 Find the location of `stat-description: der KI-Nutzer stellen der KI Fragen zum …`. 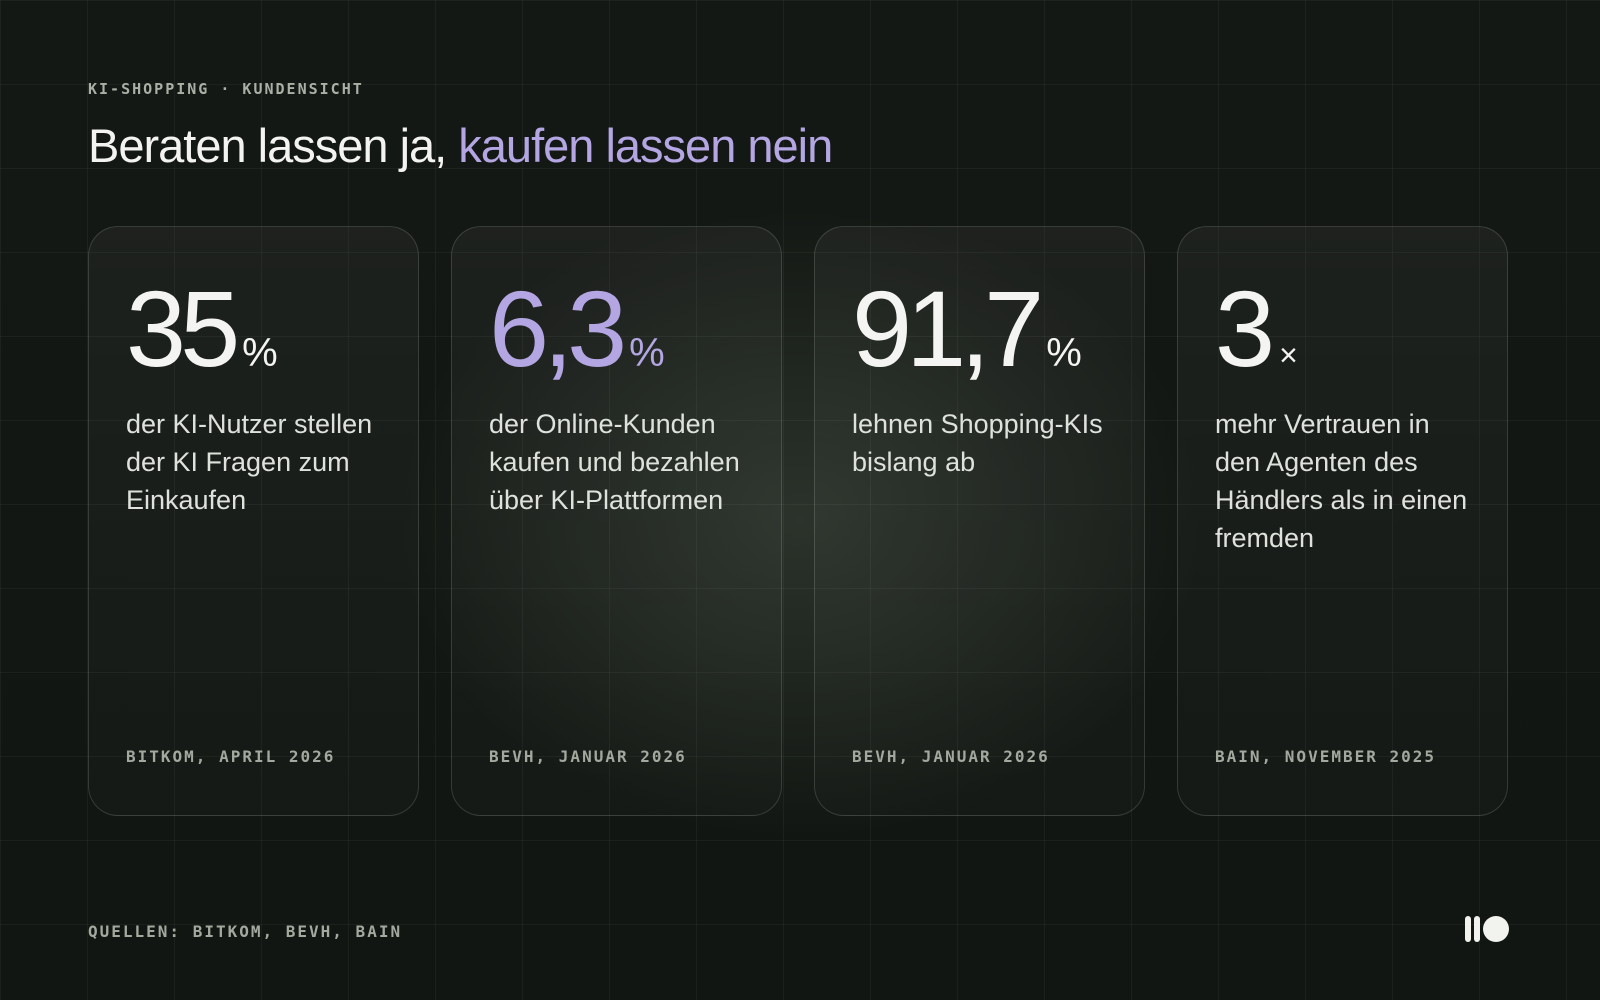

stat-description: der KI-Nutzer stellen der KI Fragen zum … is located at coordinates (249, 462).